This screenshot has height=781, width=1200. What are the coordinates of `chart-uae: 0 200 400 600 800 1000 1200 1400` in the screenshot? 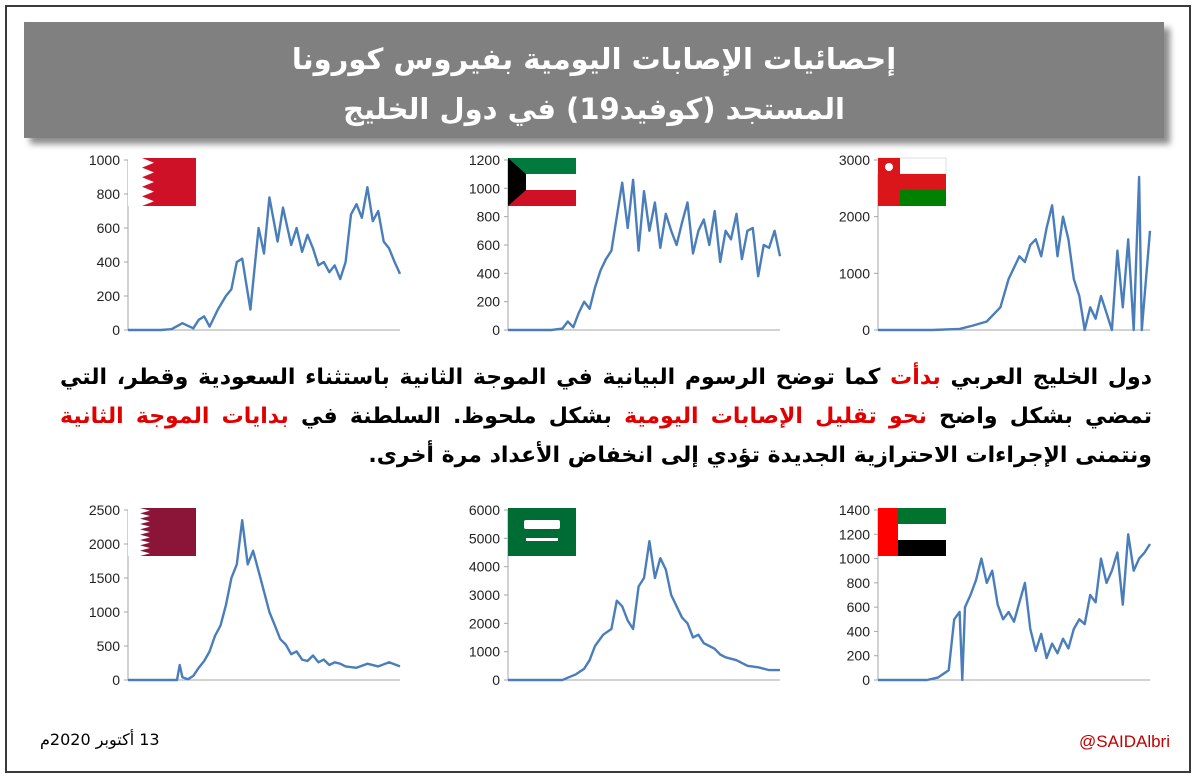 It's located at (990, 610).